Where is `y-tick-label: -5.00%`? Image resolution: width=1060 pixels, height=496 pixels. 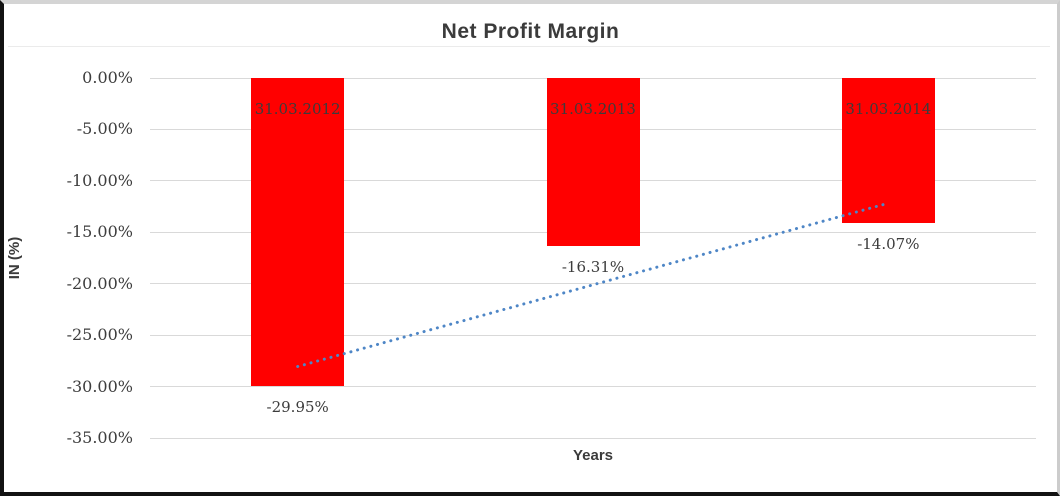
y-tick-label: -5.00% is located at coordinates (104, 129).